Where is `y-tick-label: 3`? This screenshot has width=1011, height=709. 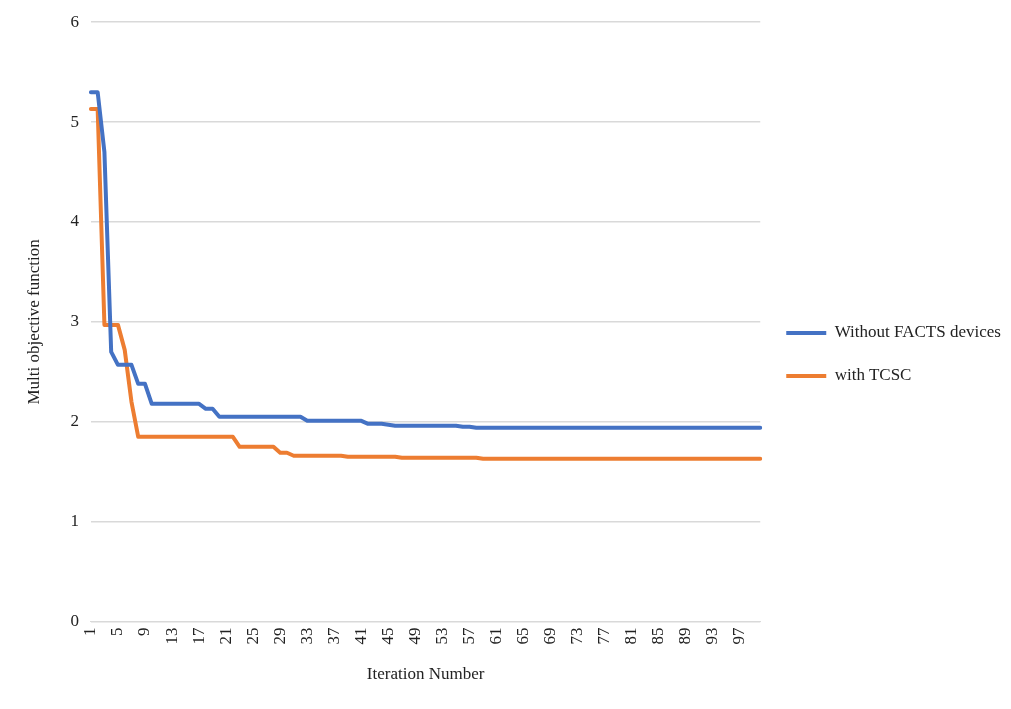
y-tick-label: 3 is located at coordinates (74, 321).